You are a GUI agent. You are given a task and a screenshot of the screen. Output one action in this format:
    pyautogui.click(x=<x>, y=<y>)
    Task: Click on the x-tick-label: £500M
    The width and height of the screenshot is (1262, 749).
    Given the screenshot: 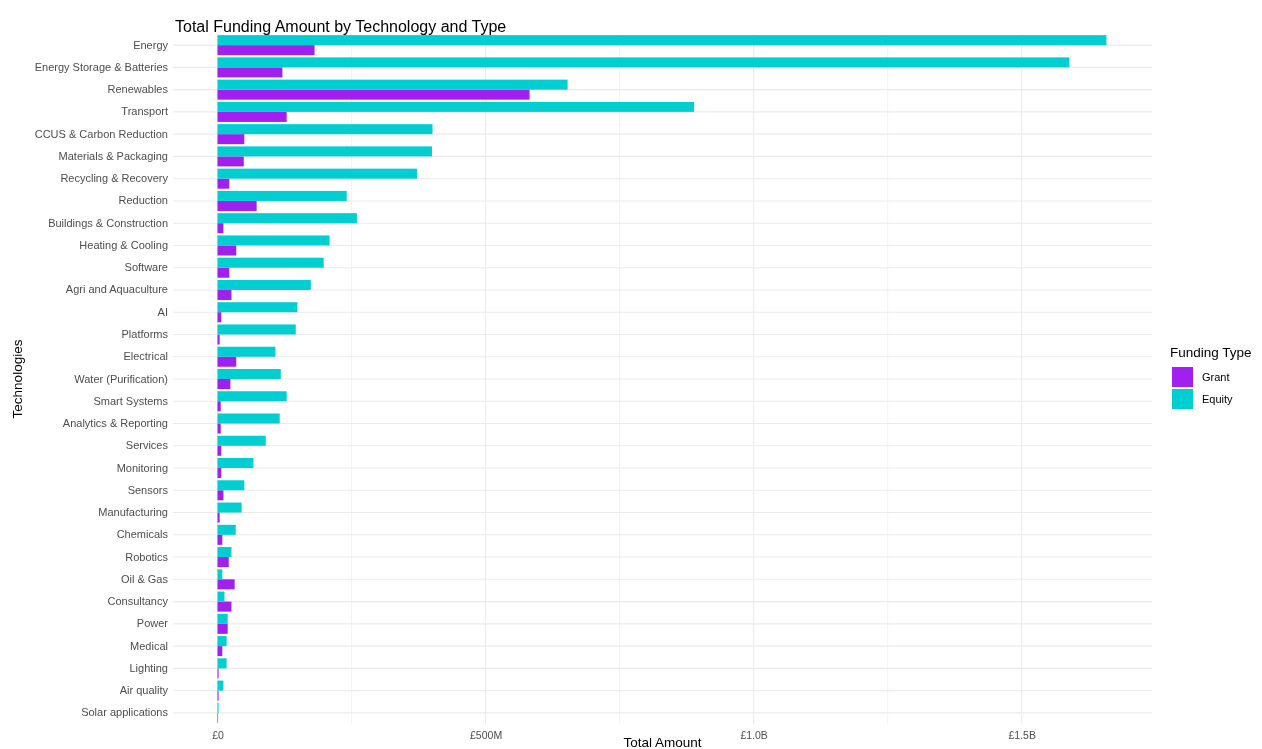 What is the action you would take?
    pyautogui.click(x=486, y=735)
    